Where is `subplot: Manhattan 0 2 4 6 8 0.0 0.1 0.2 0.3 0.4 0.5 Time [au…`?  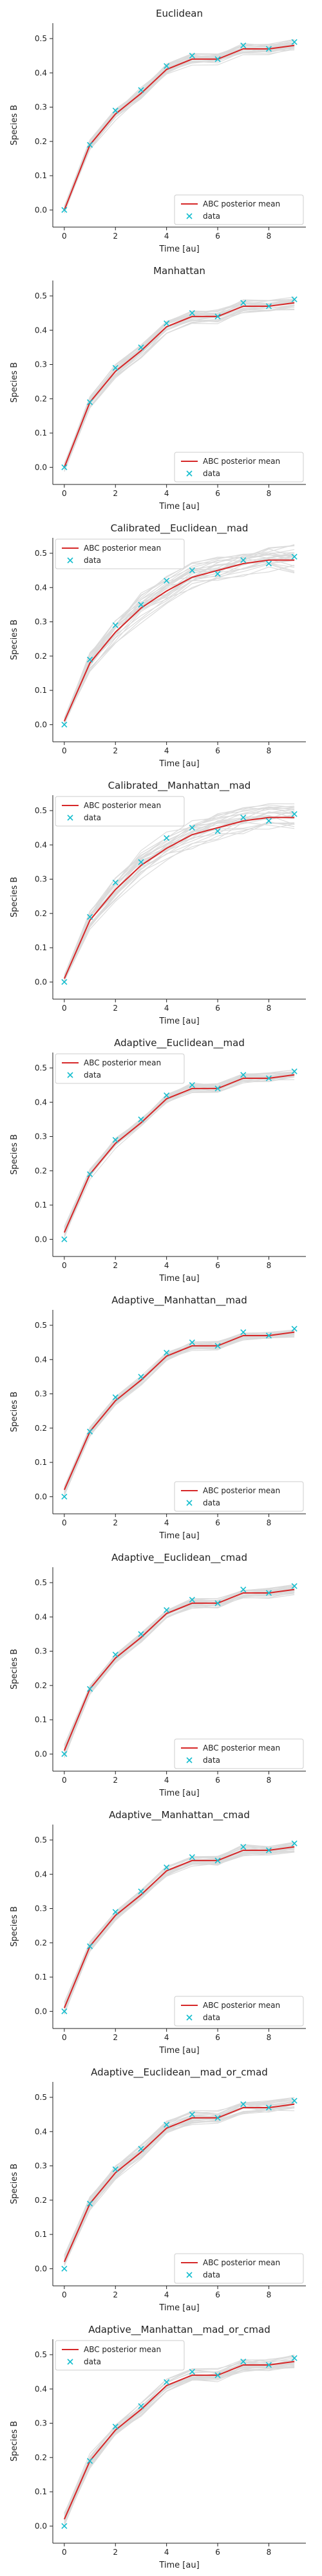 subplot: Manhattan 0 2 4 6 8 0.0 0.1 0.2 0.3 0.4 0.5 Time [au… is located at coordinates (158, 388).